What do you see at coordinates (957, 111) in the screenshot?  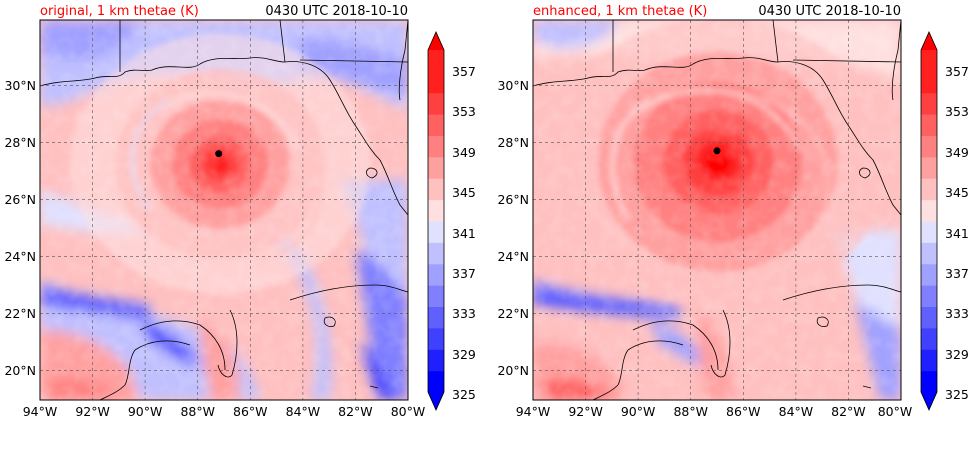 I see `colorbar-tick-label: 353` at bounding box center [957, 111].